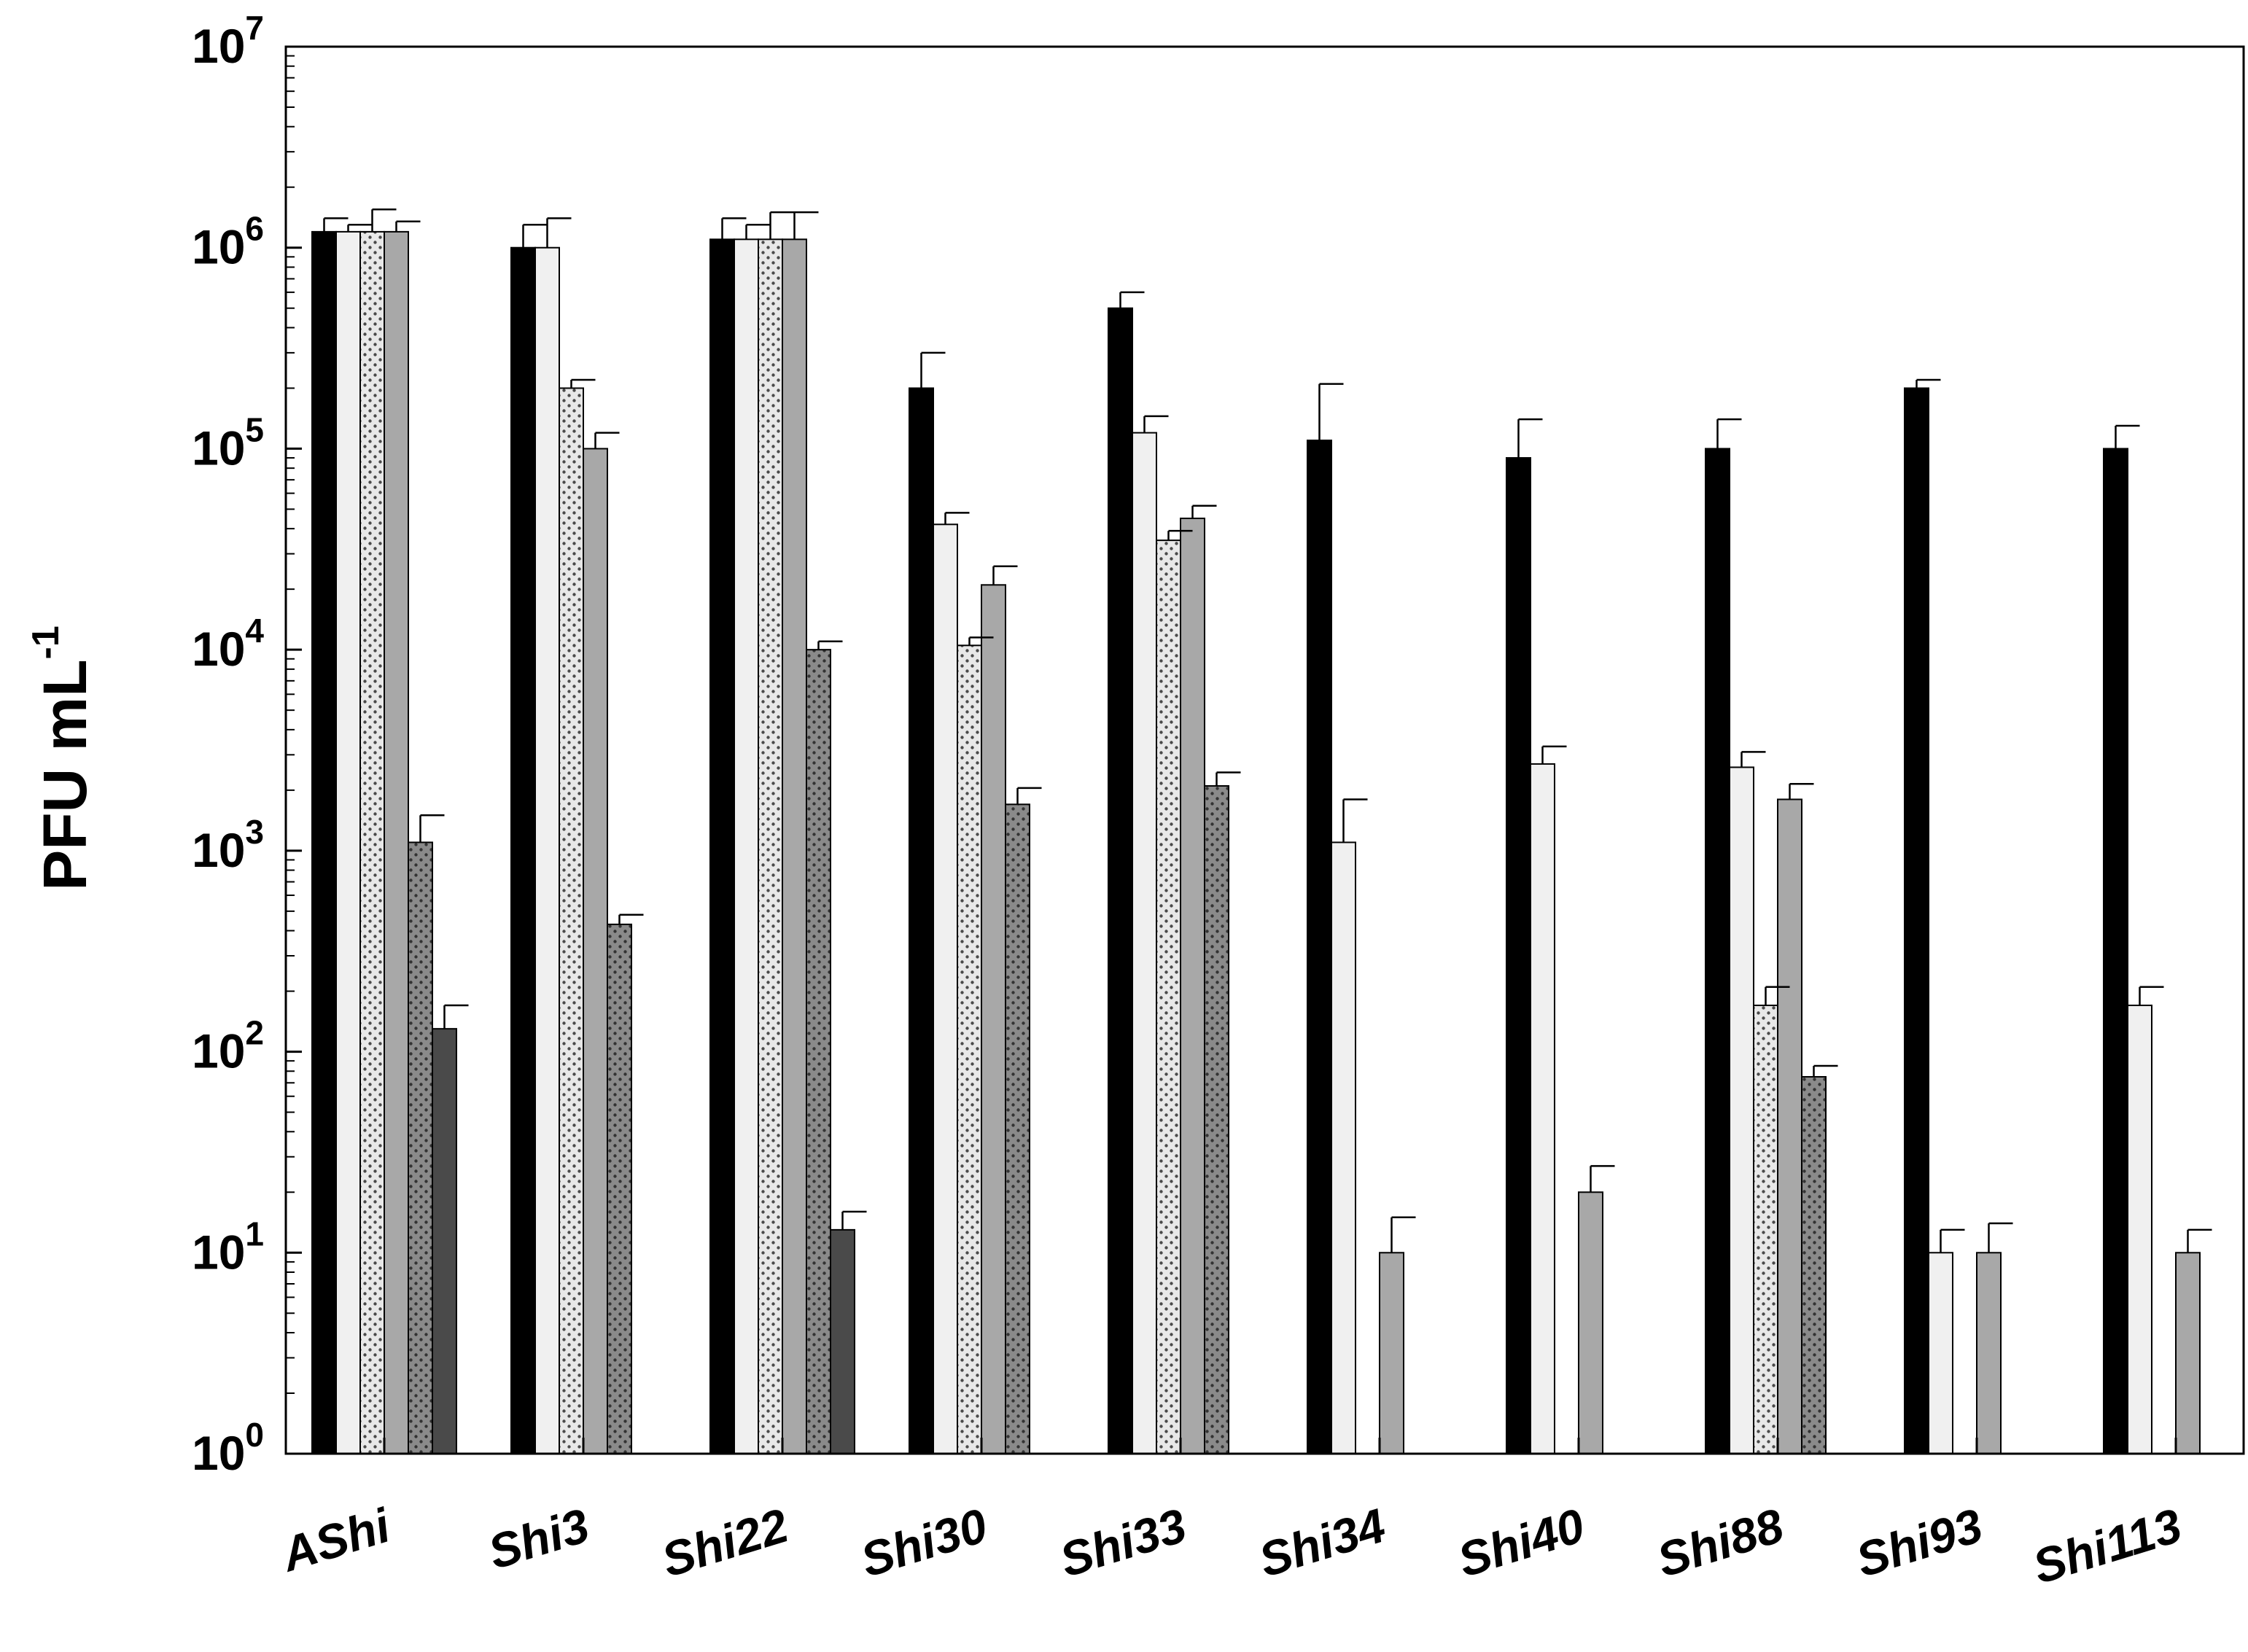  I want to click on y-tick-label: 10¹, so click(228, 1247).